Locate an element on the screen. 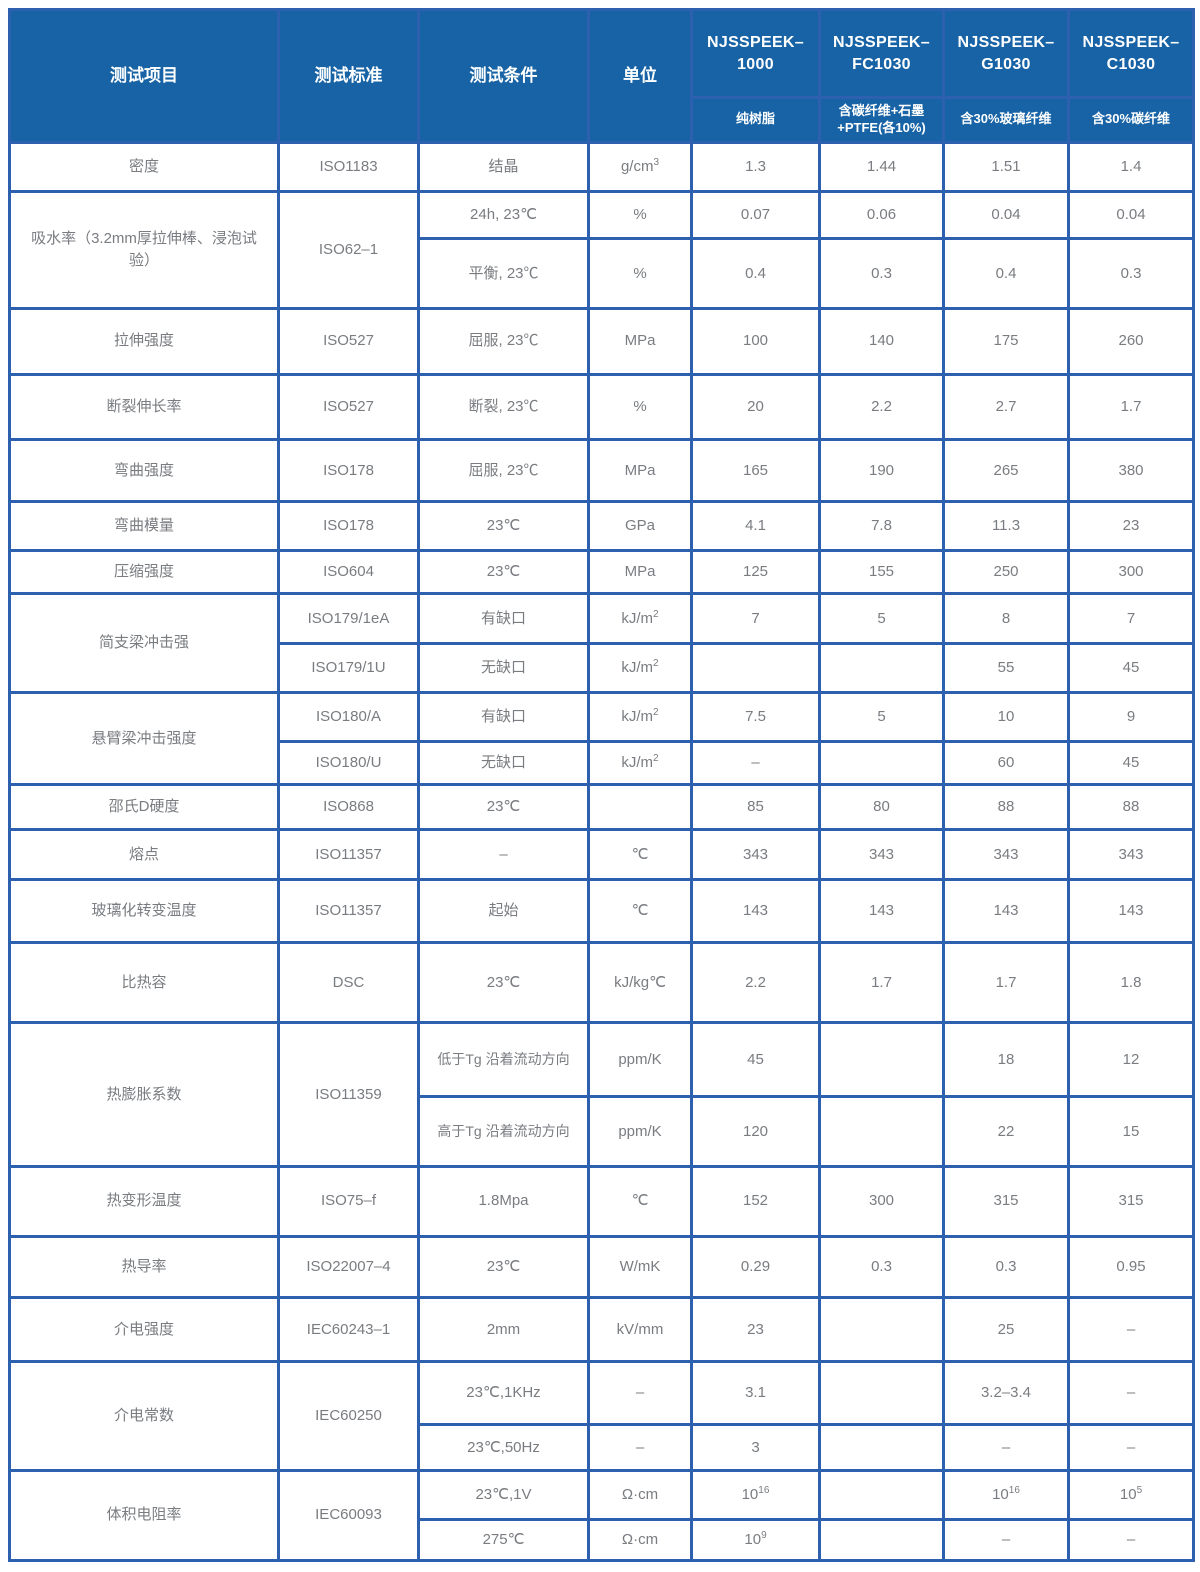 The height and width of the screenshot is (1572, 1200). table-row: 简支梁冲击强 ISO179/1eA 有缺口 kJ/m2 7 5 8 7 is located at coordinates (601, 643).